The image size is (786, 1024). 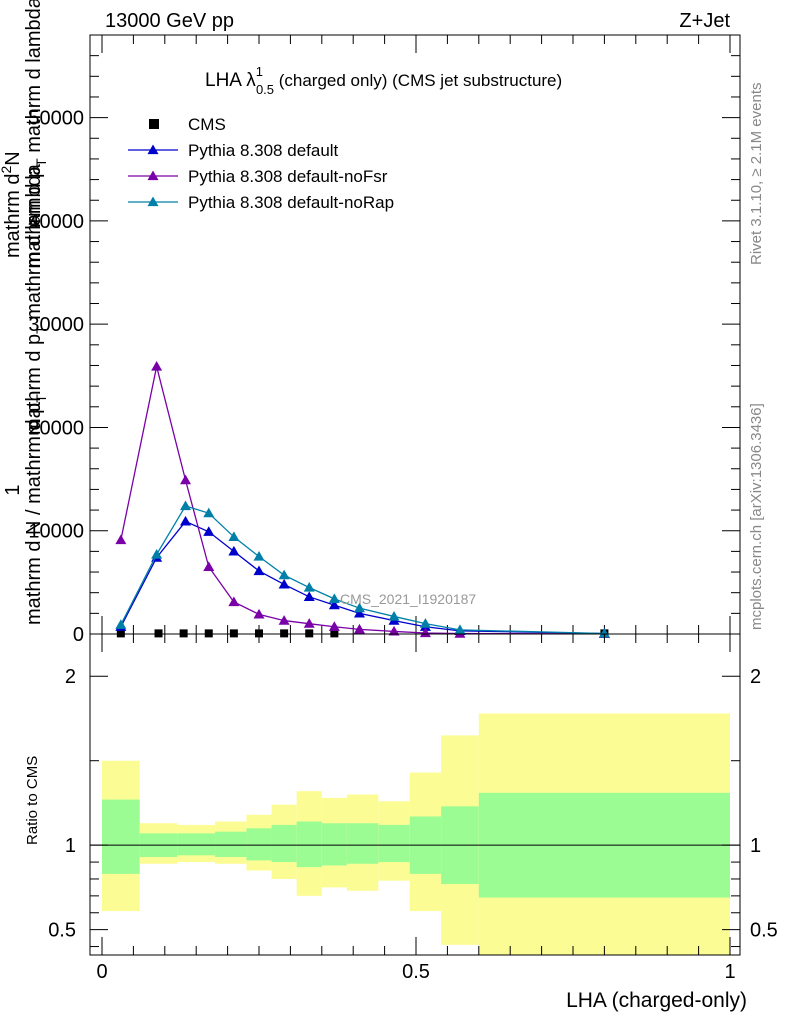 I want to click on plot-title-suffix: (charged only) (CMS jet substructure), so click(x=418, y=80).